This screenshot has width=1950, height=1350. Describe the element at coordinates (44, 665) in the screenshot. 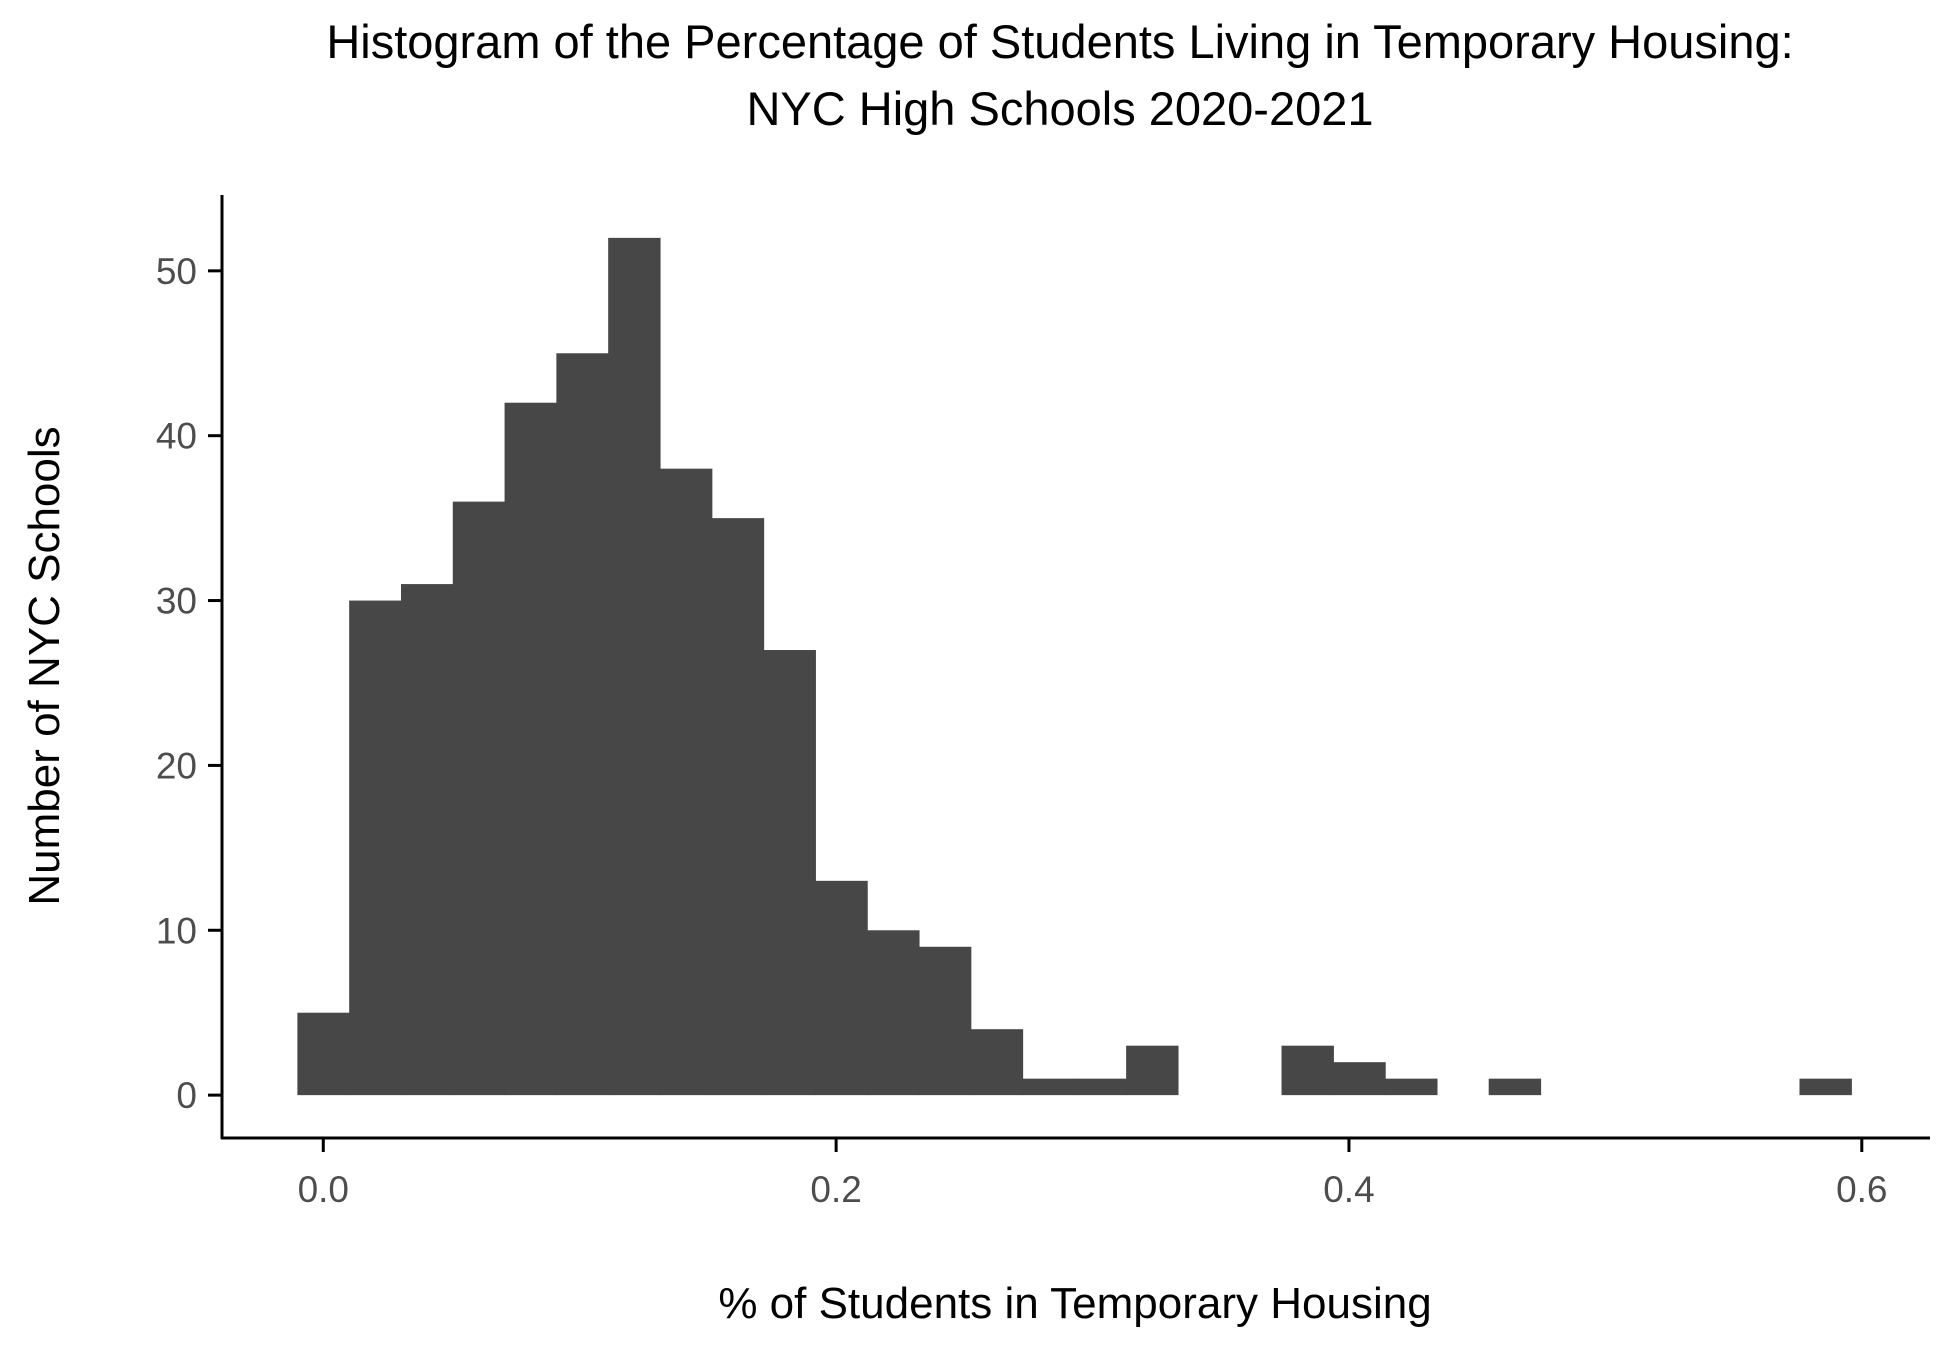

I see `y-axis-title: Number of NYC Schools` at that location.